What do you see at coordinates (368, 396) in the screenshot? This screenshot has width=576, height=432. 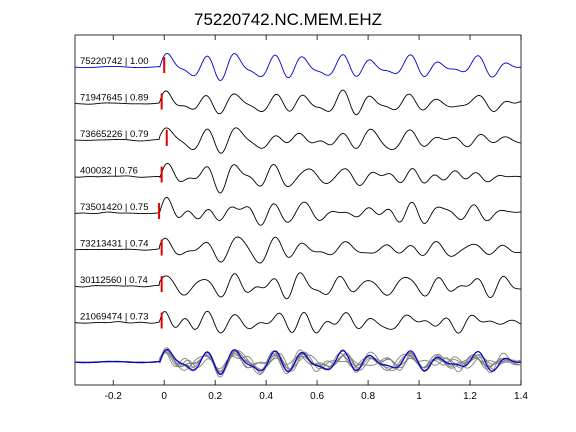 I see `x-tick-label: 0.8` at bounding box center [368, 396].